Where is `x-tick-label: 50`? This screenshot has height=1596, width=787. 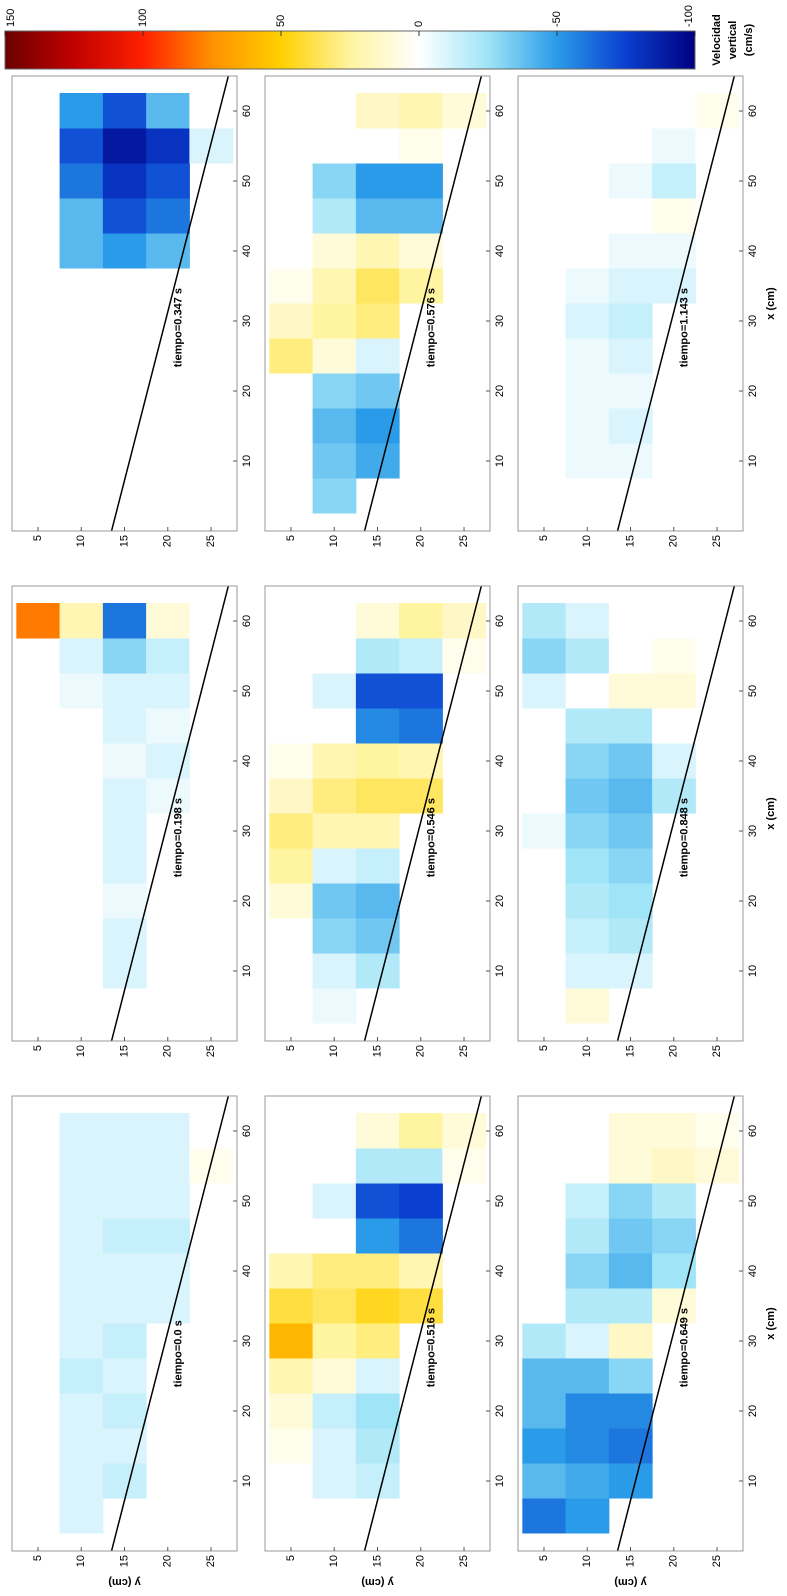
x-tick-label: 50 is located at coordinates (247, 1201).